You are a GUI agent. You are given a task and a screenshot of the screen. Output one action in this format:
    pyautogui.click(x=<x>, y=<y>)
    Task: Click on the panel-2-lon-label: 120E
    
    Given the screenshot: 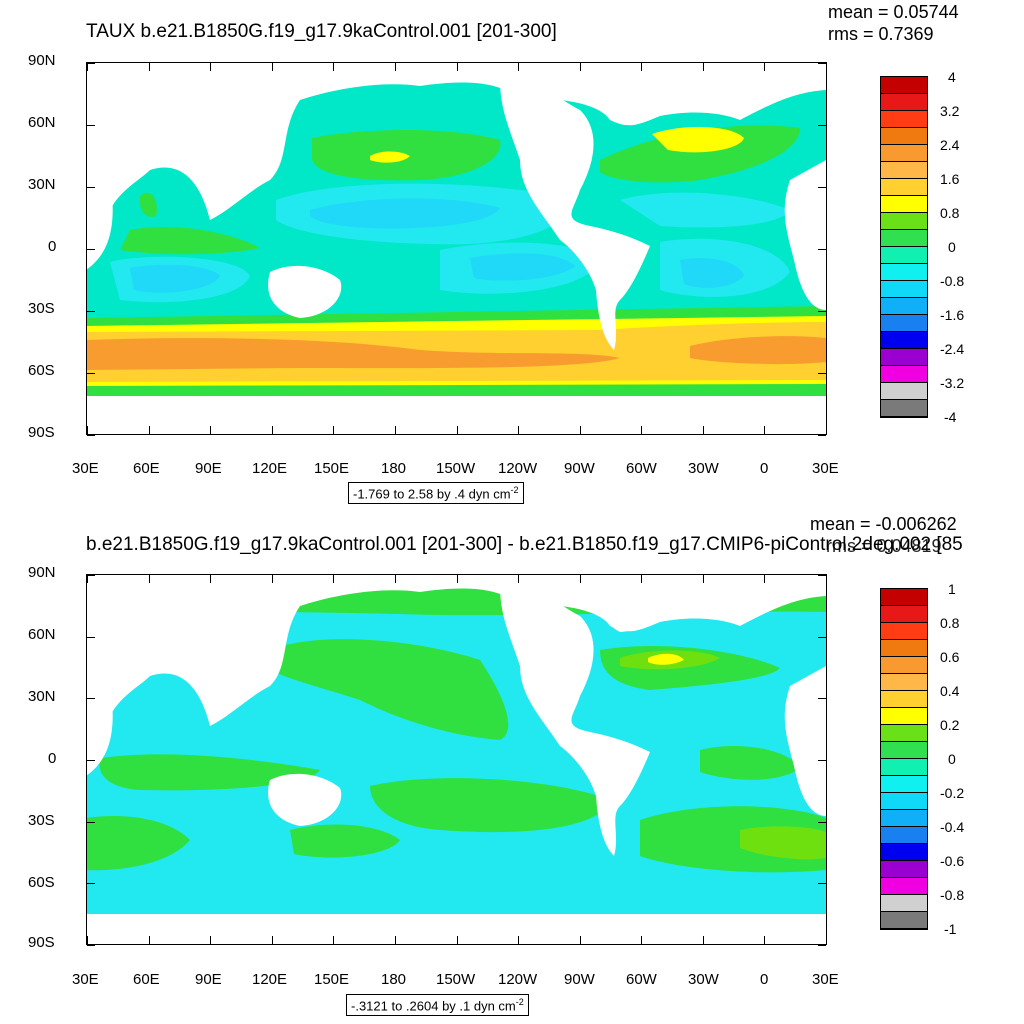 What is the action you would take?
    pyautogui.click(x=270, y=979)
    